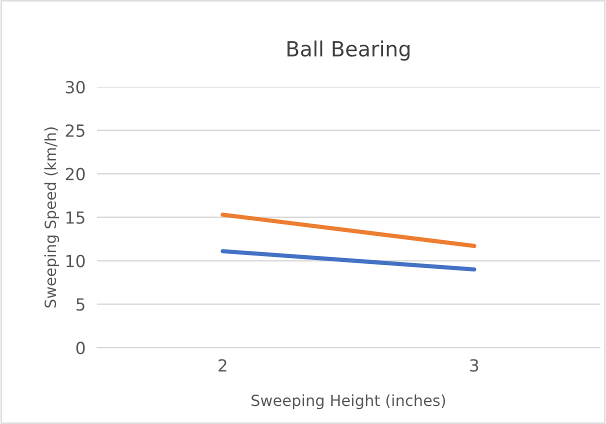 This screenshot has height=424, width=606. Describe the element at coordinates (75, 130) in the screenshot. I see `y-tick-label: 25` at that location.